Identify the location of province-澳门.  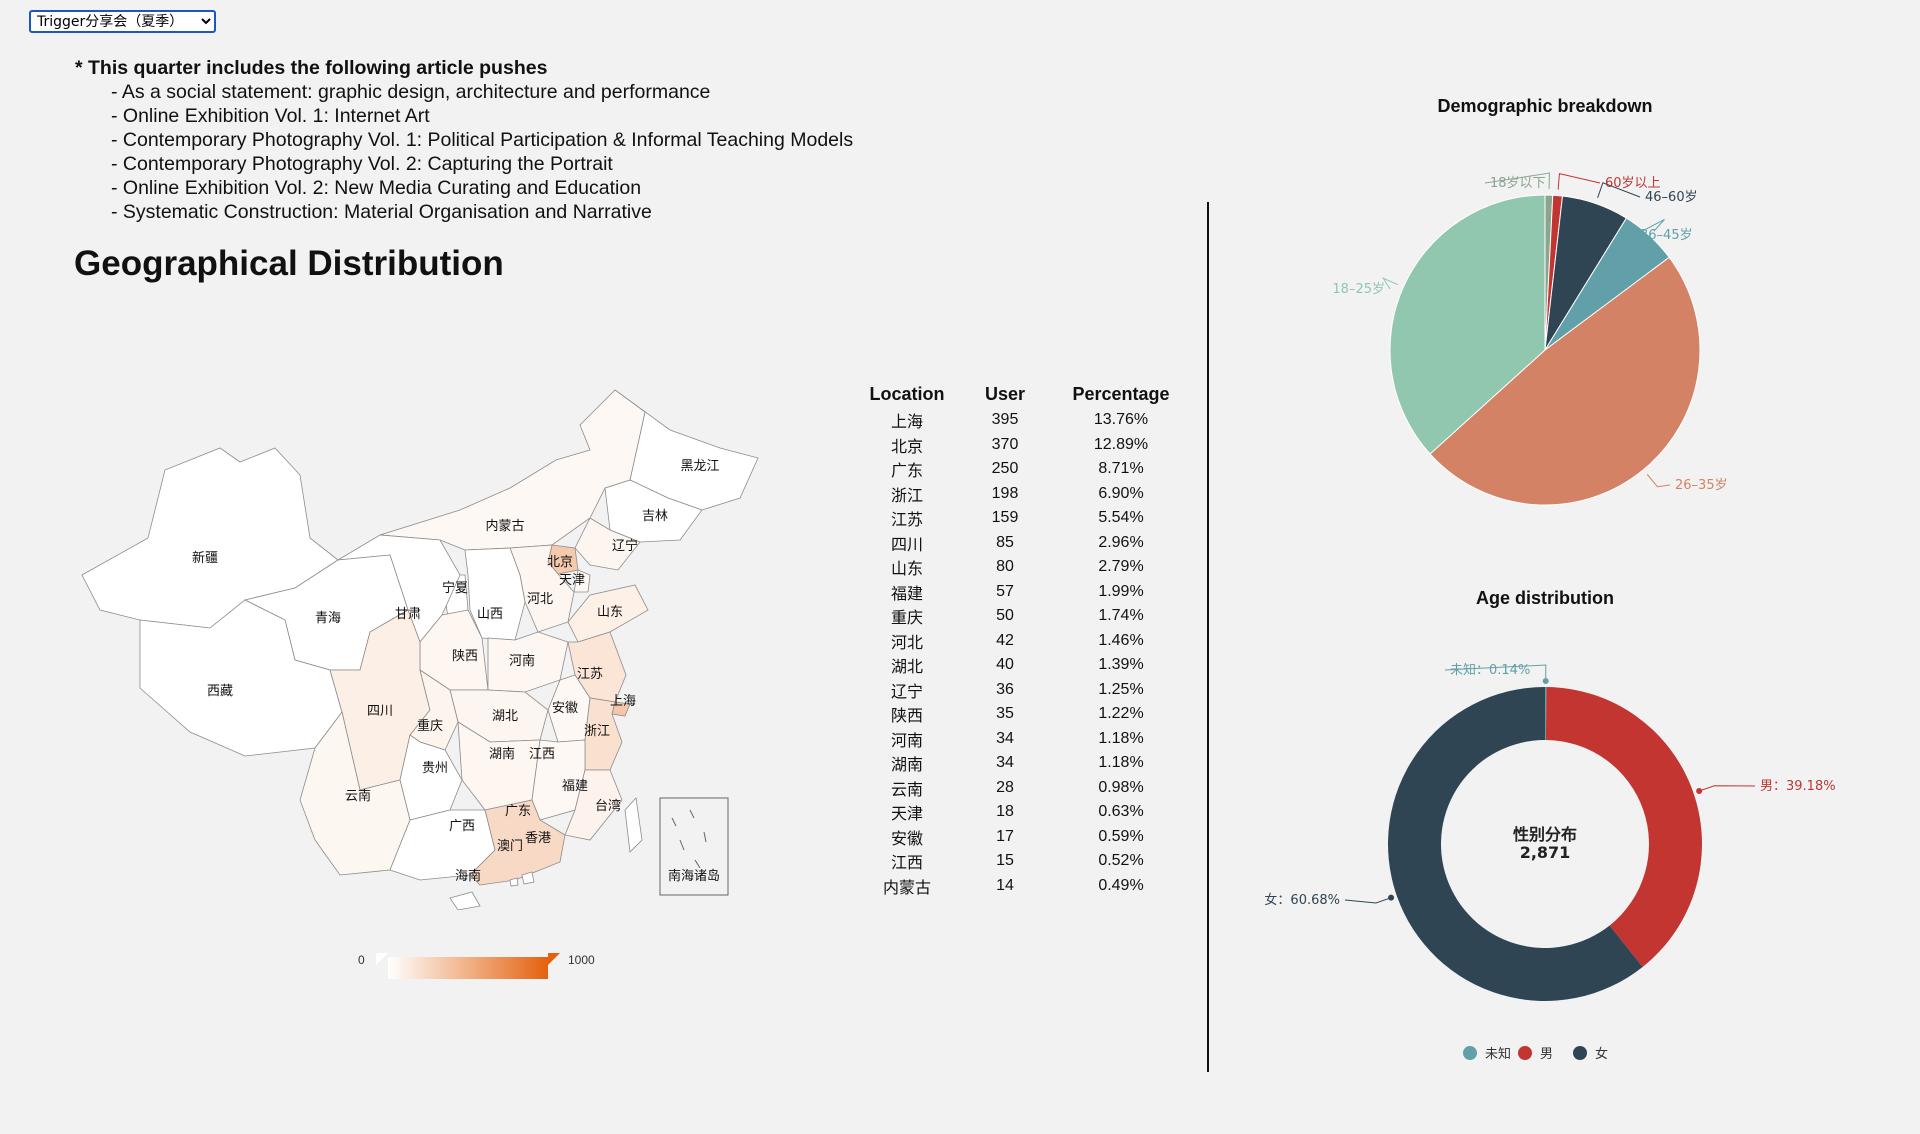
(514, 882).